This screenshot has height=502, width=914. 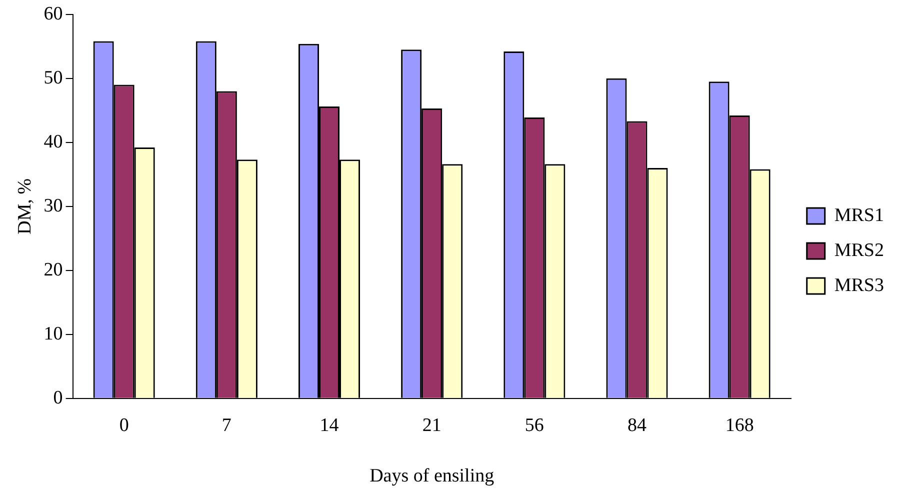 I want to click on legend-label: MRS2, so click(x=859, y=250).